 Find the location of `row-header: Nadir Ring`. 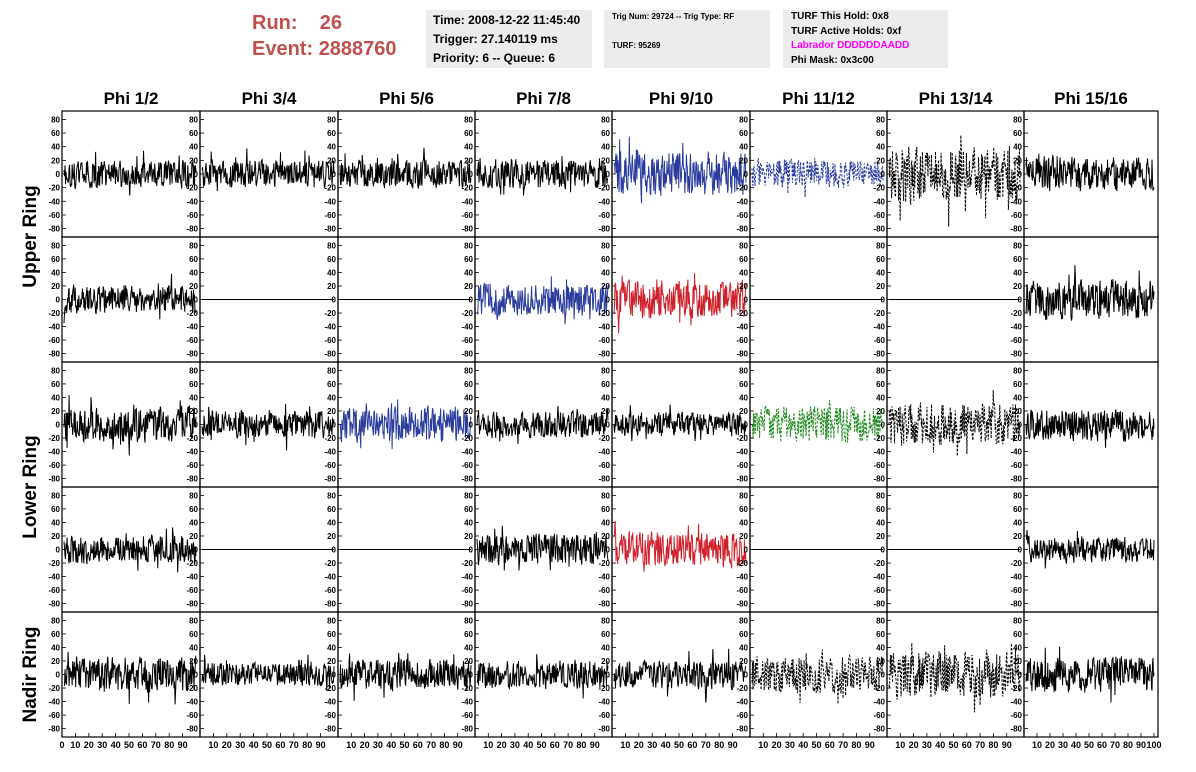

row-header: Nadir Ring is located at coordinates (30, 674).